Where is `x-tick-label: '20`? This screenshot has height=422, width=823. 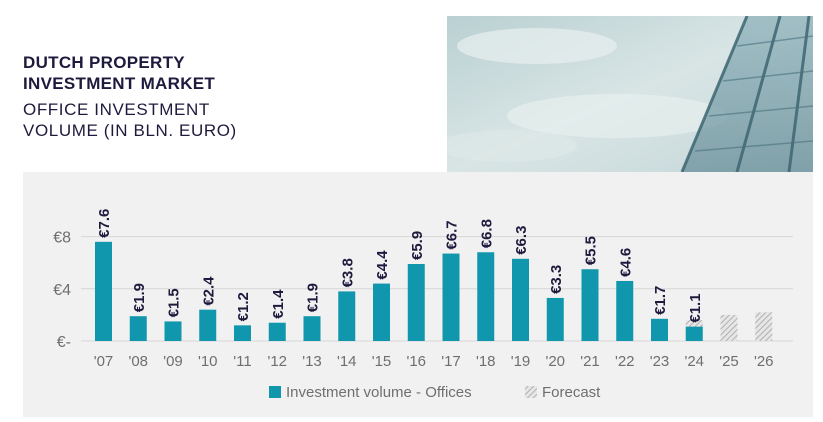 x-tick-label: '20 is located at coordinates (555, 361).